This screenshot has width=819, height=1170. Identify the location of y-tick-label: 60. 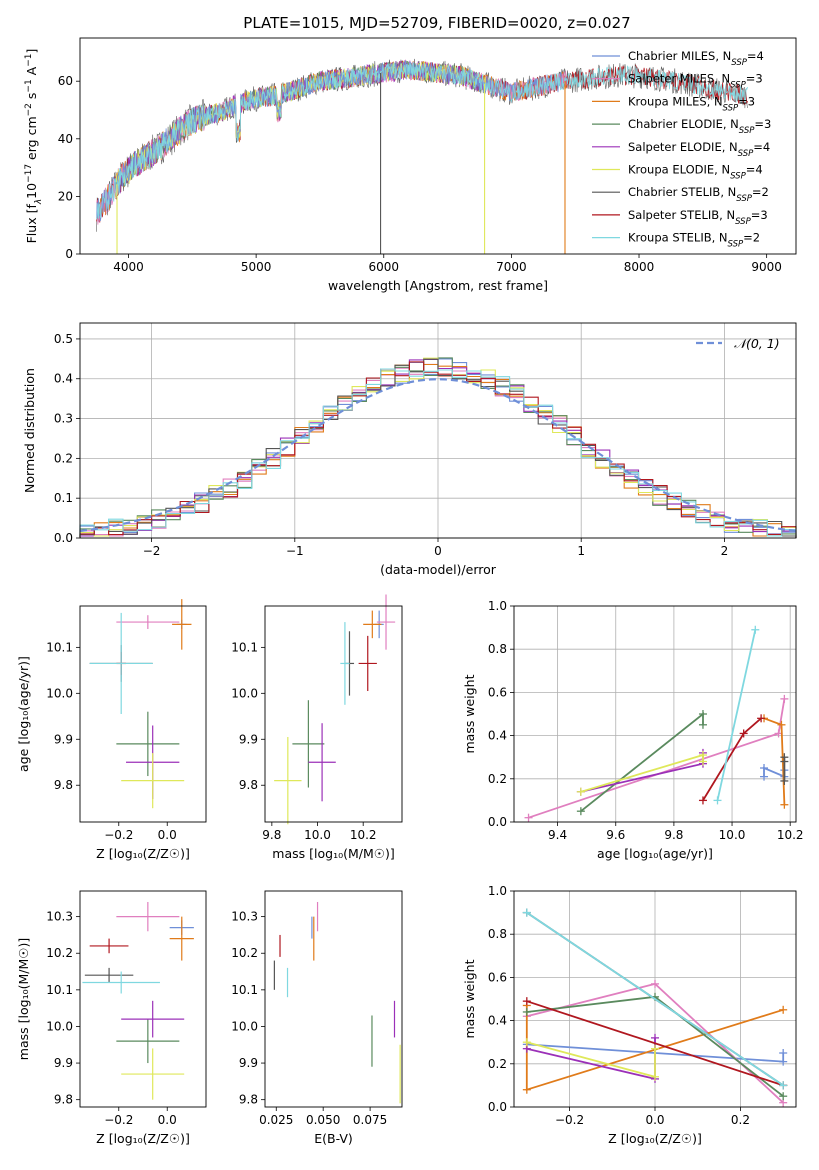
(65, 81).